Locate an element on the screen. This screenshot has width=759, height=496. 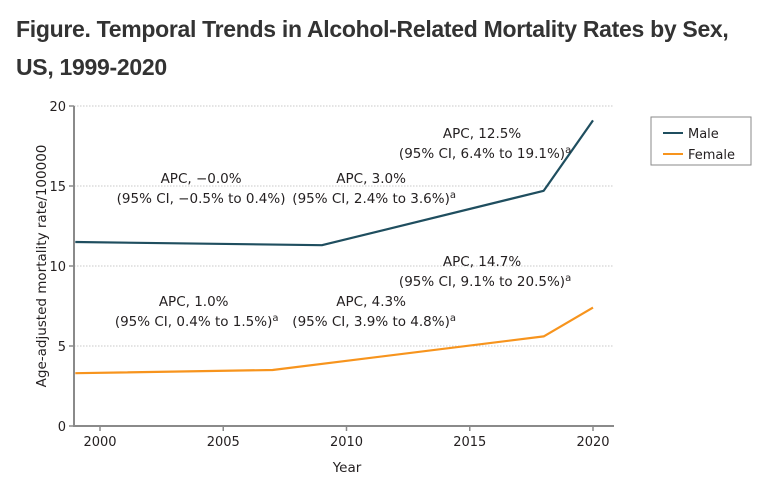
apc-ci-text: (95% CI, −0.5% to 0.4%) is located at coordinates (201, 199).